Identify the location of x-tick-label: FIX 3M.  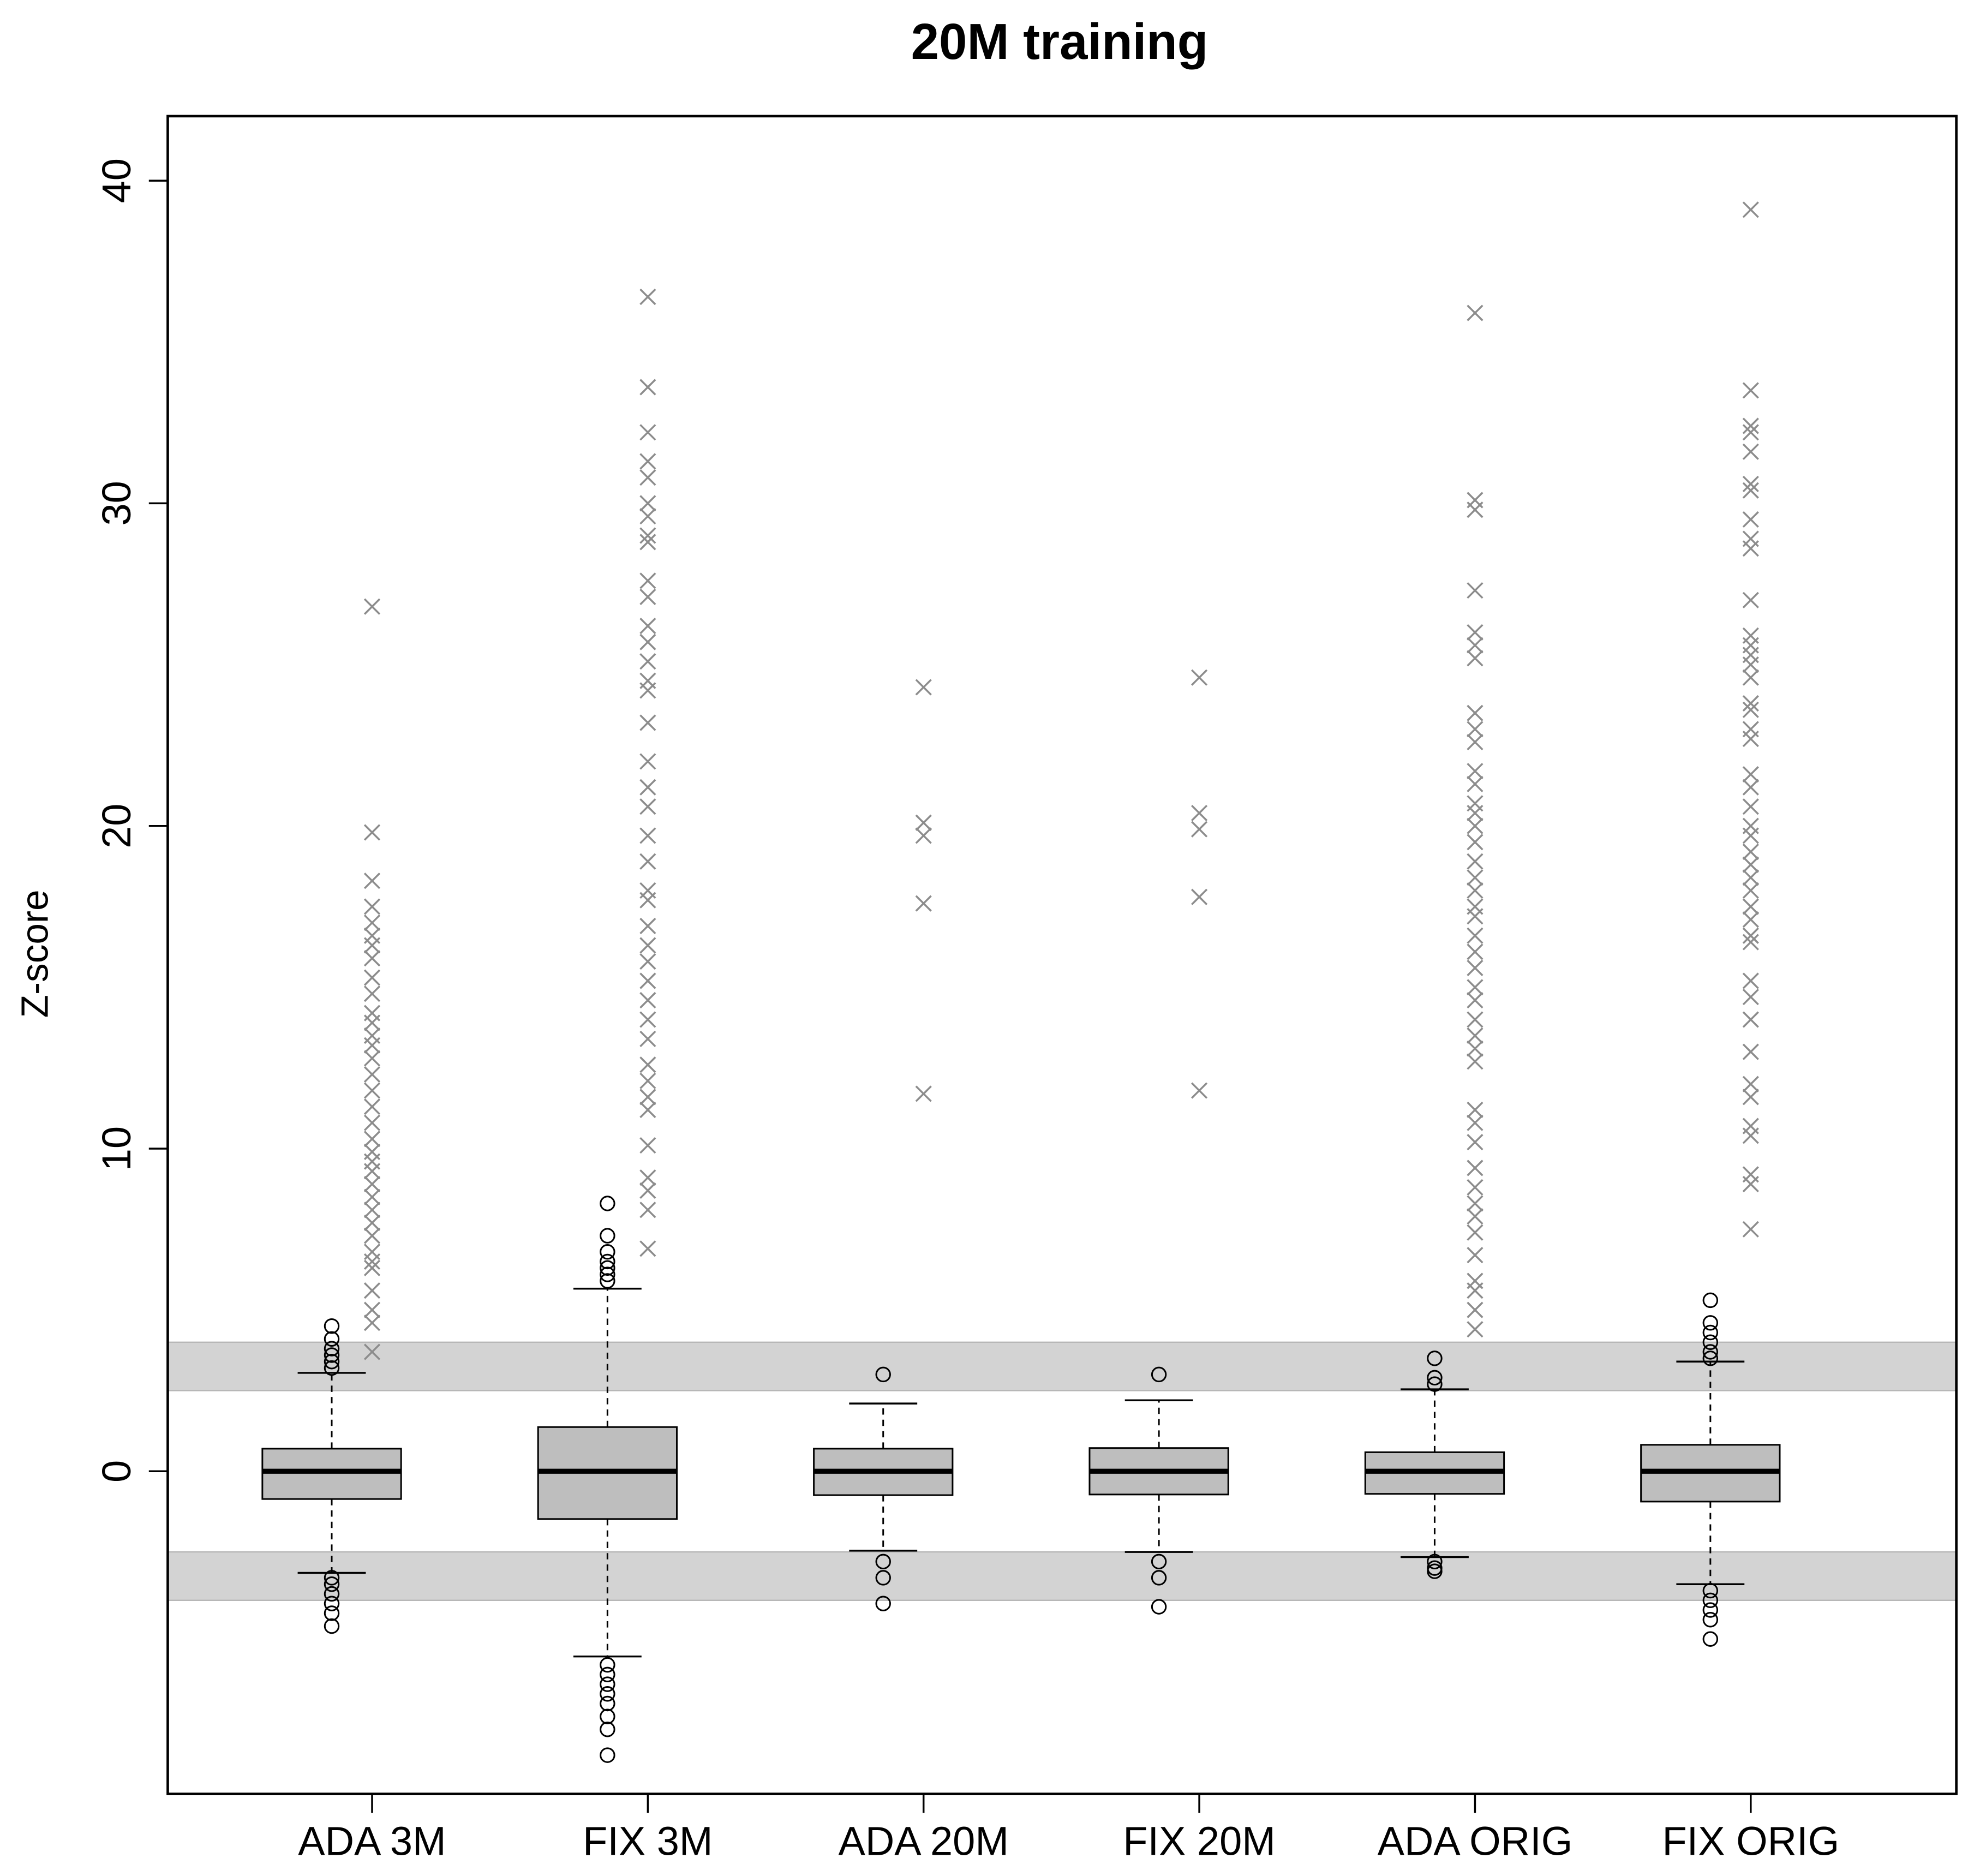
(648, 1841).